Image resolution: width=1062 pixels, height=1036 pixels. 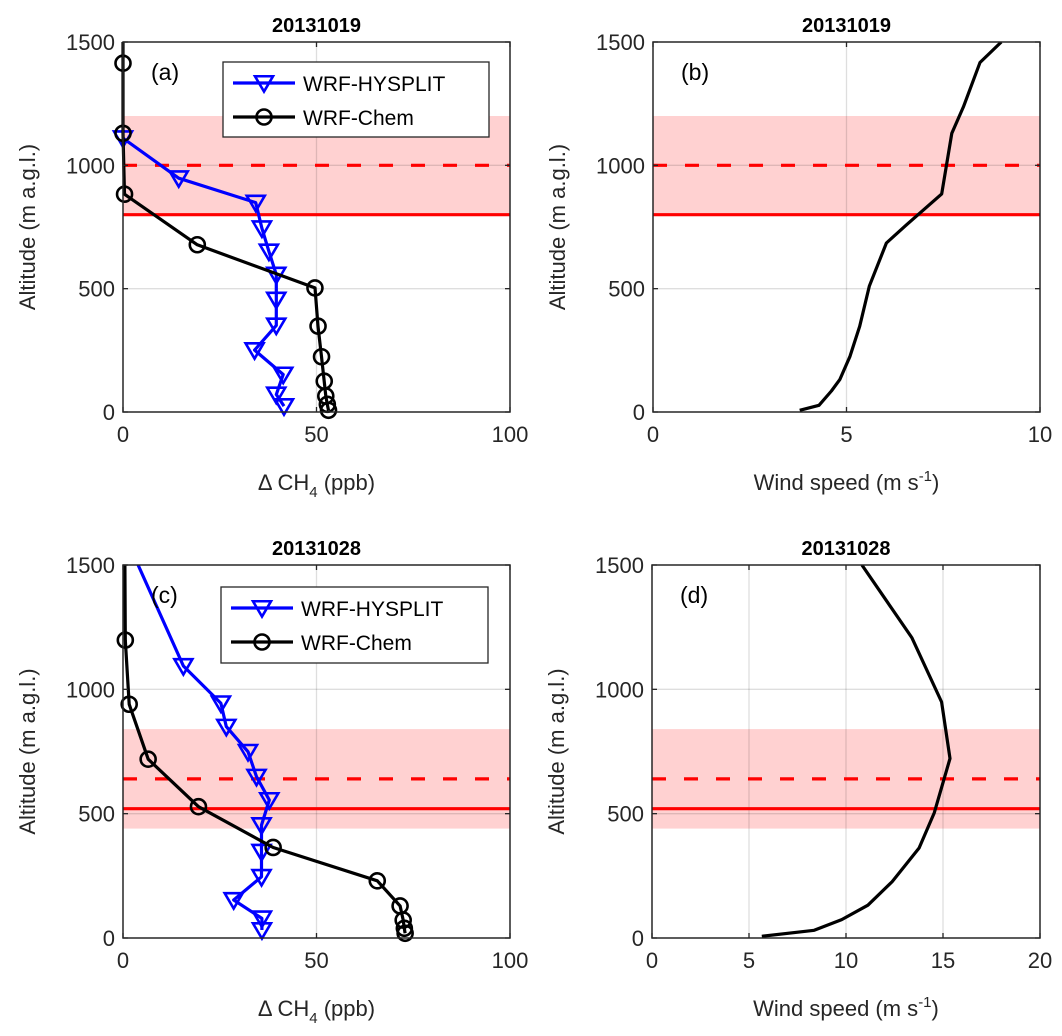 What do you see at coordinates (374, 84) in the screenshot?
I see `legend-label: WRF-HYSPLIT` at bounding box center [374, 84].